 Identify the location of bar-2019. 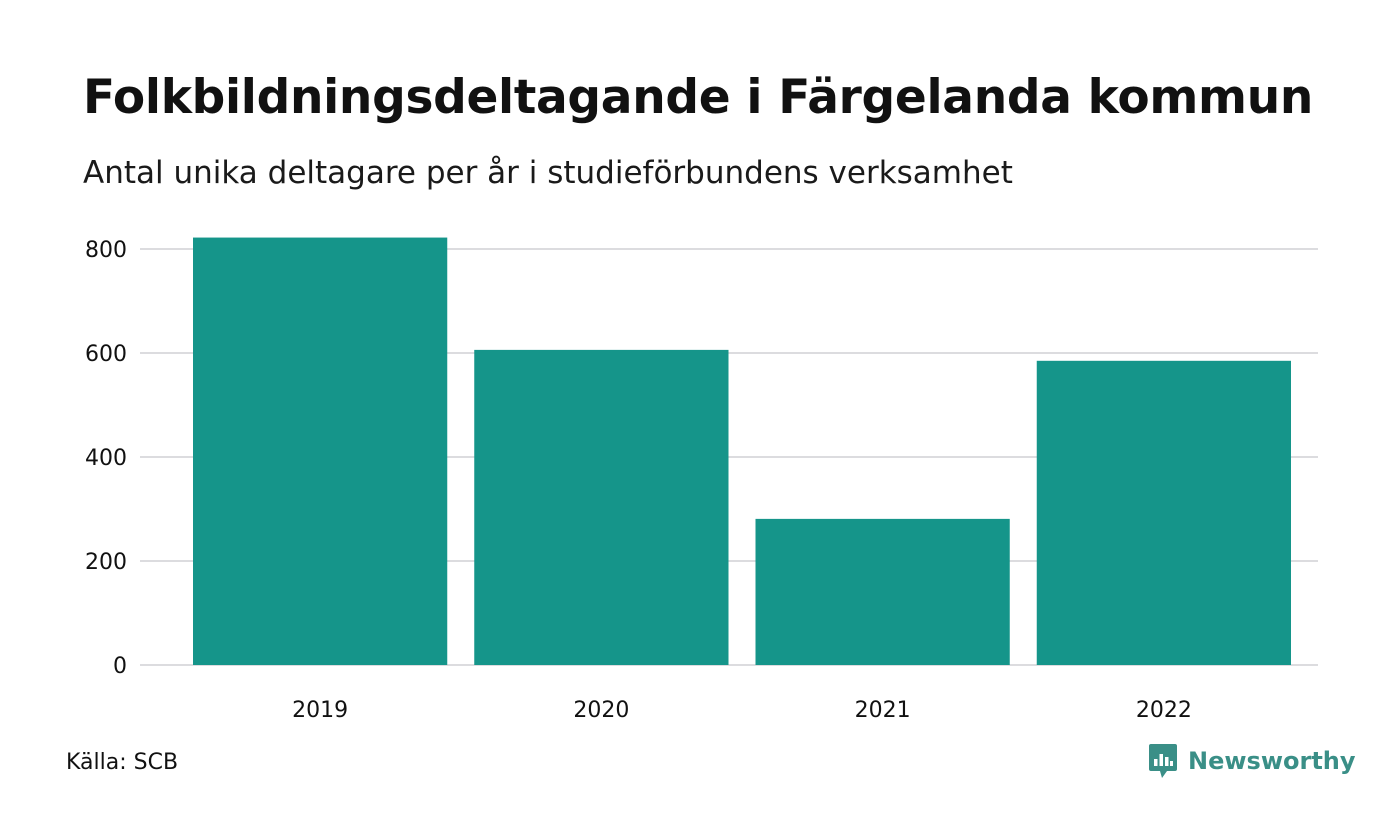
(320, 451).